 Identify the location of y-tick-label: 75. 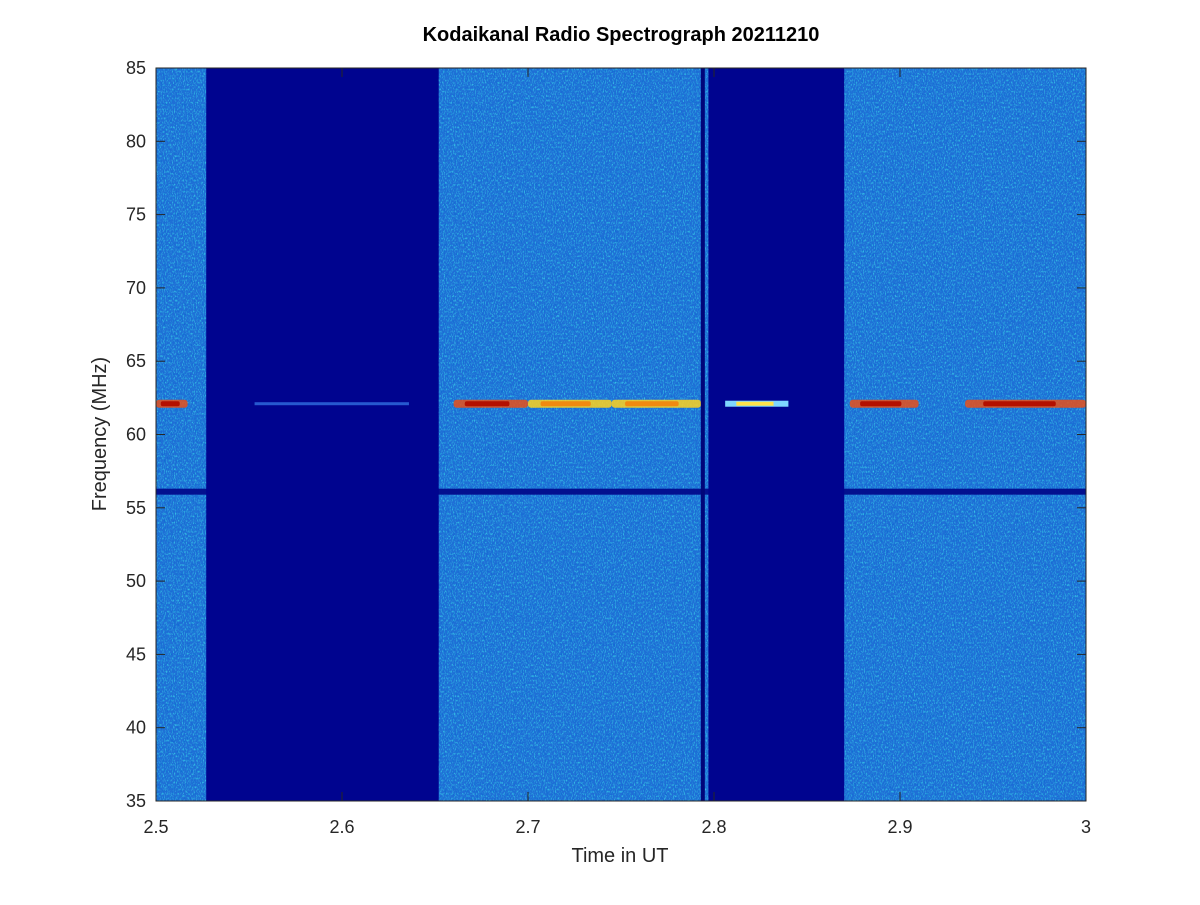
(136, 215).